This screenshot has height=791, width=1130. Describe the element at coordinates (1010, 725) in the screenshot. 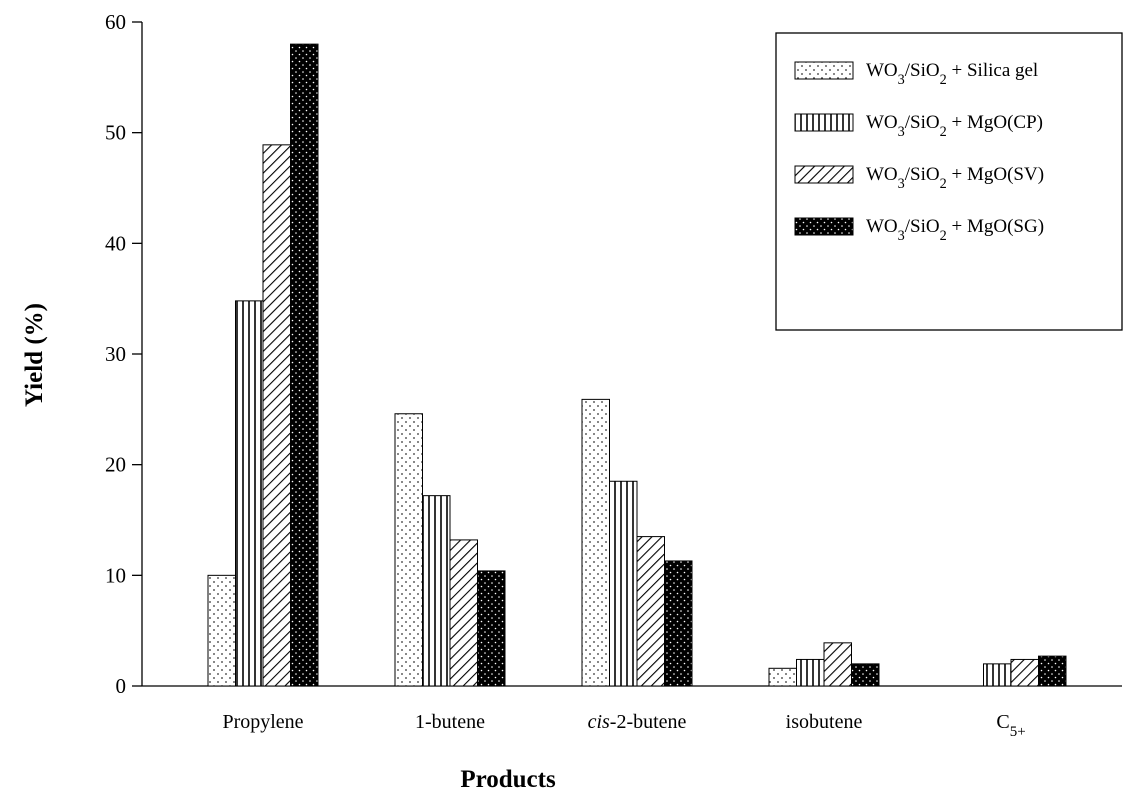

I see `x-tick-label: C5+​` at that location.